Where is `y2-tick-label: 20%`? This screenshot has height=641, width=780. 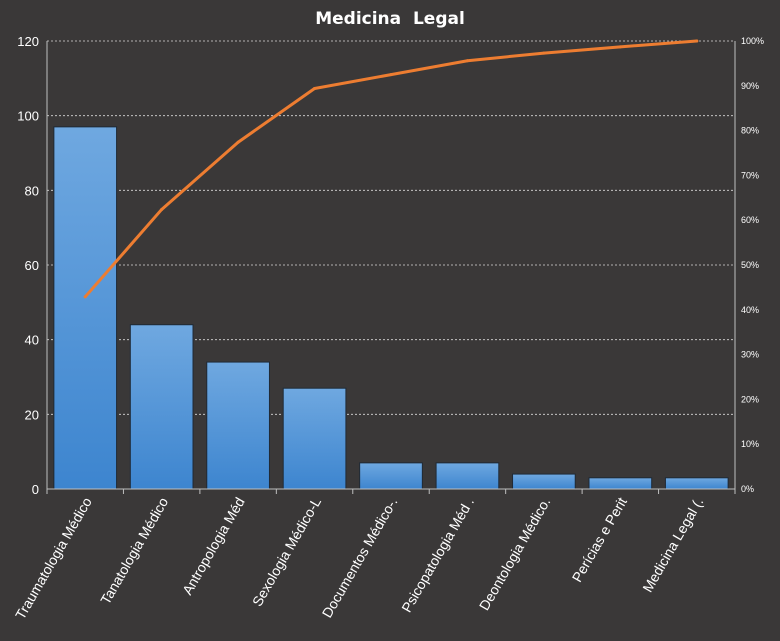 y2-tick-label: 20% is located at coordinates (750, 399).